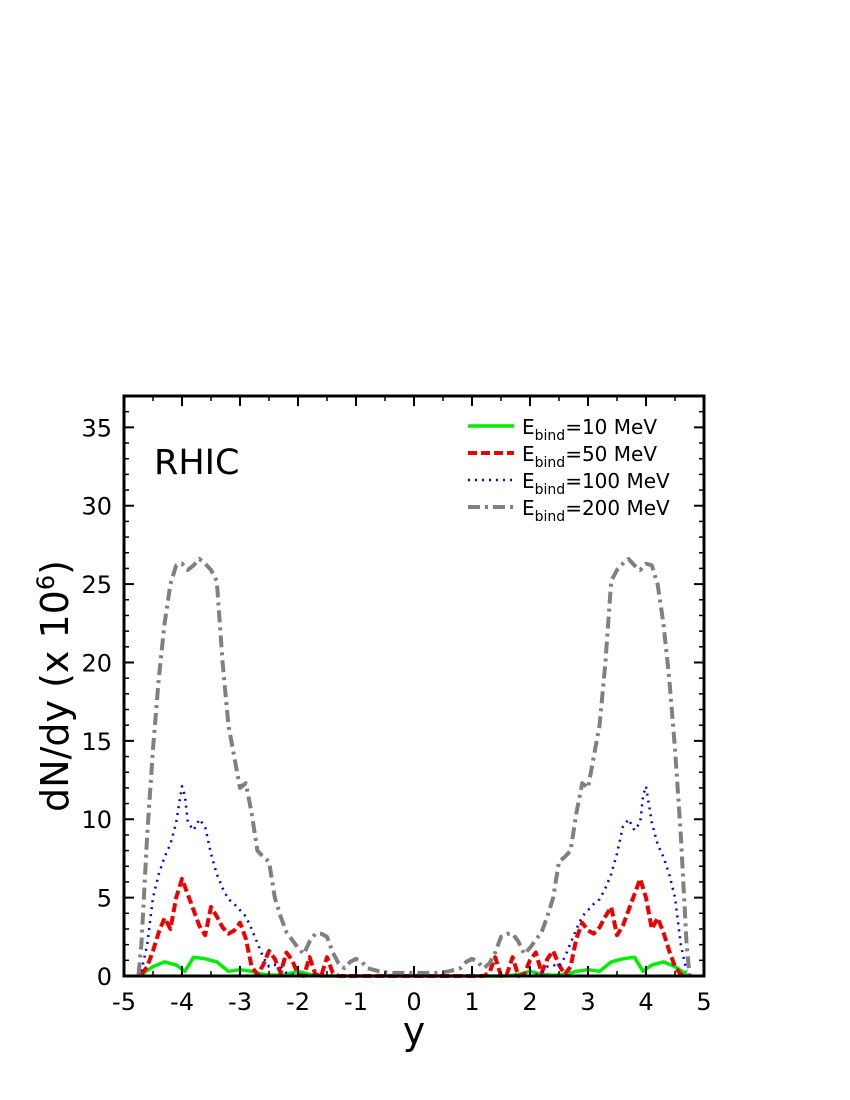 The width and height of the screenshot is (850, 1100). Describe the element at coordinates (96, 663) in the screenshot. I see `y-tick-label: 20` at that location.